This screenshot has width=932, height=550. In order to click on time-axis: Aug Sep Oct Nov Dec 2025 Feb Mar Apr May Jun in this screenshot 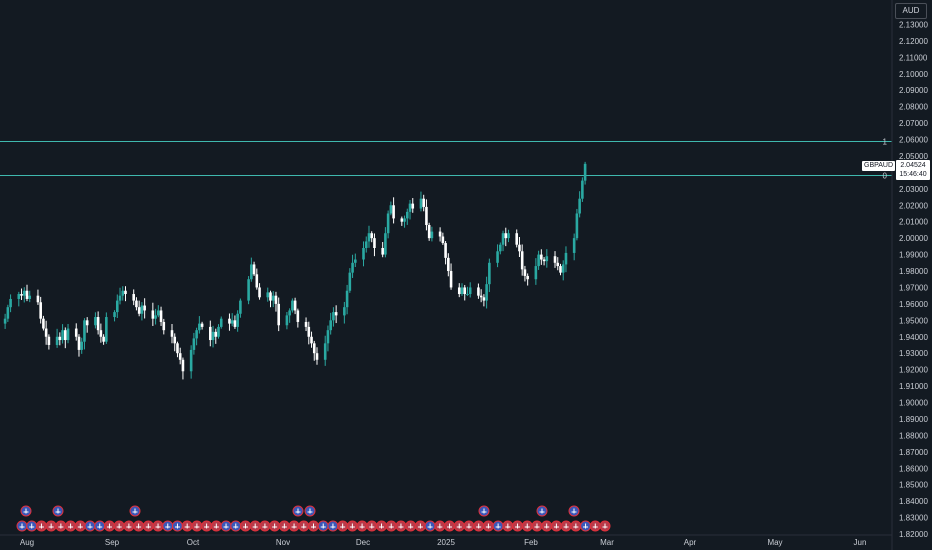, I will do `click(443, 542)`.